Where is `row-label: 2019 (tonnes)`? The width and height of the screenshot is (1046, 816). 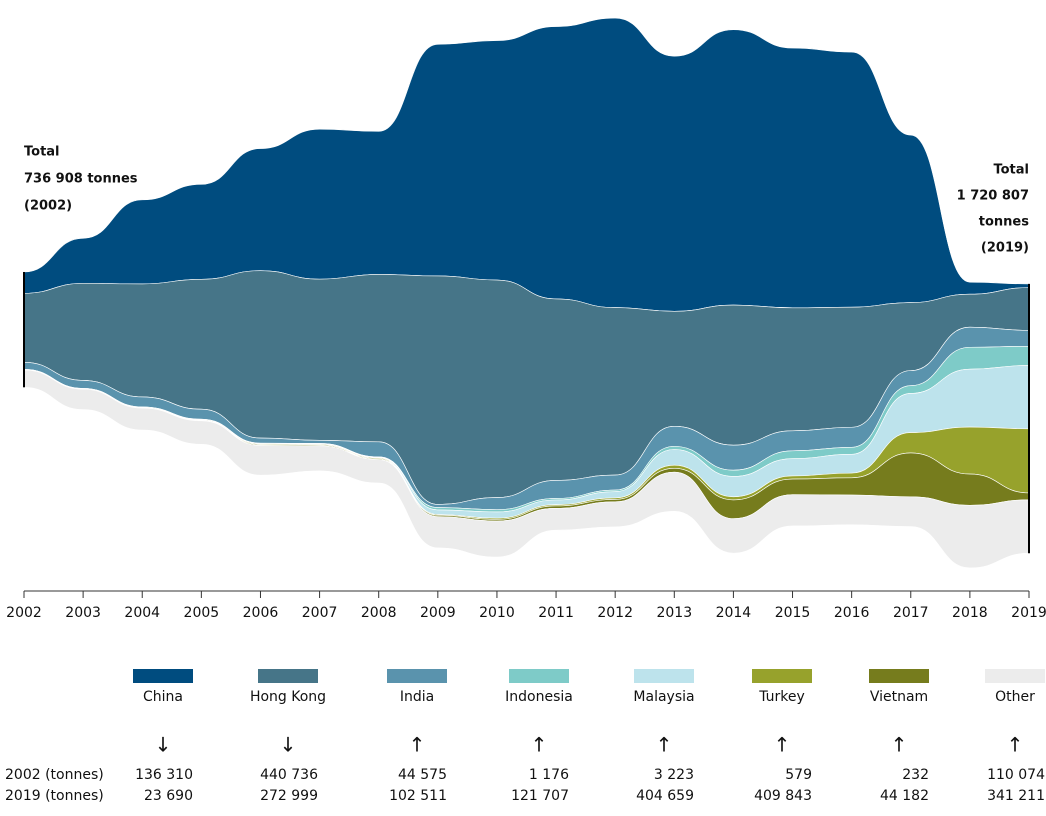
row-label: 2019 (tonnes) is located at coordinates (54, 796).